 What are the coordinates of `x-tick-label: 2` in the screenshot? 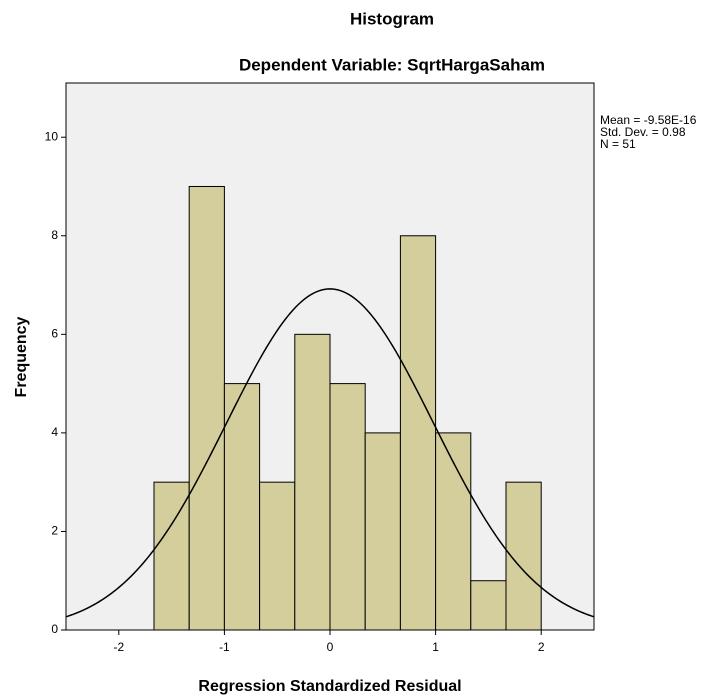 It's located at (541, 647).